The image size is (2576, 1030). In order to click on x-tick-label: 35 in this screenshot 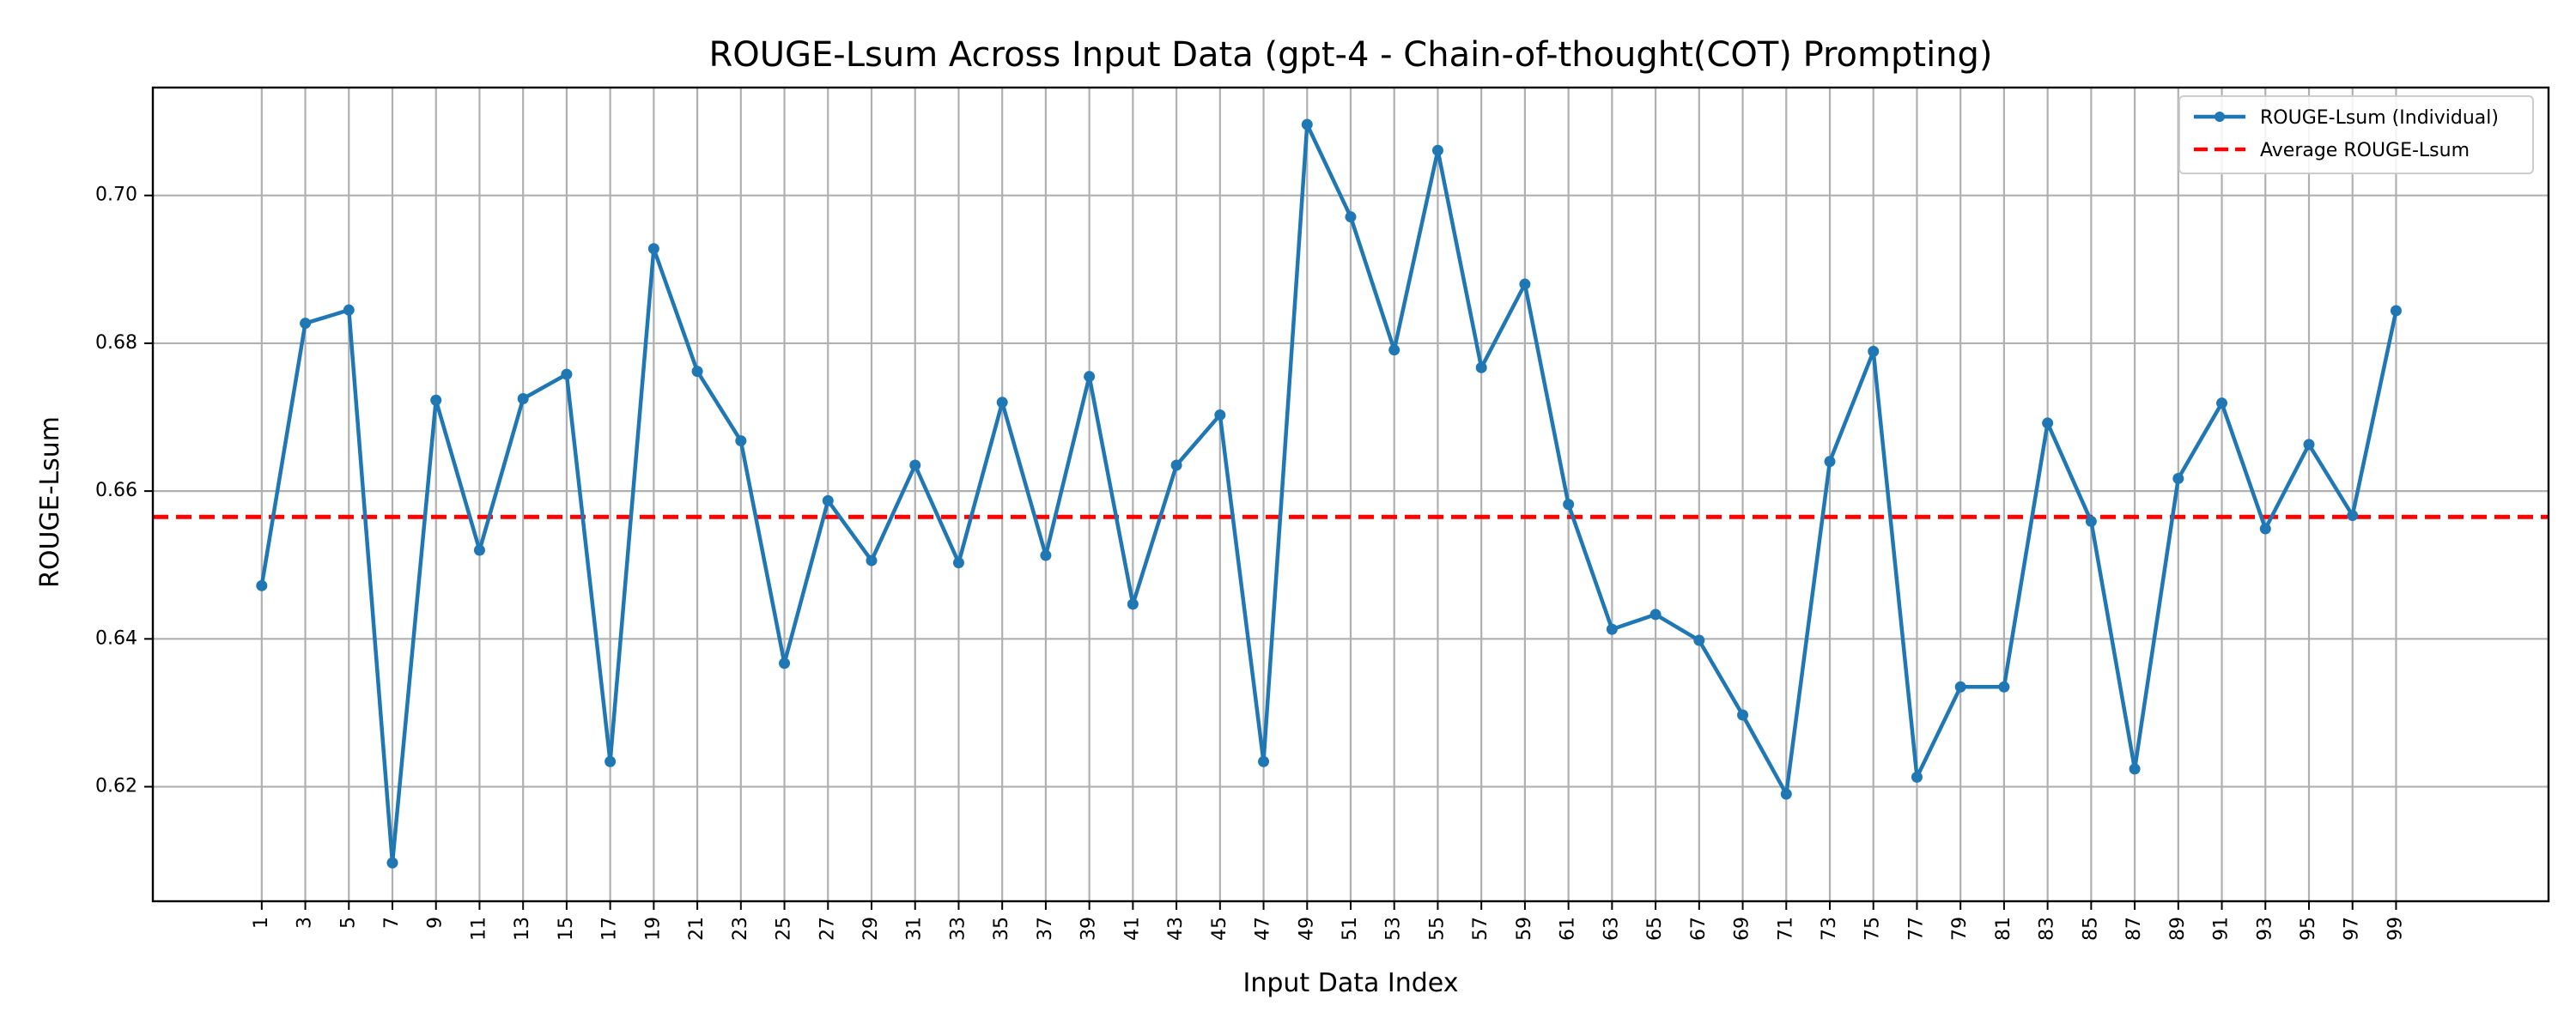, I will do `click(1002, 929)`.